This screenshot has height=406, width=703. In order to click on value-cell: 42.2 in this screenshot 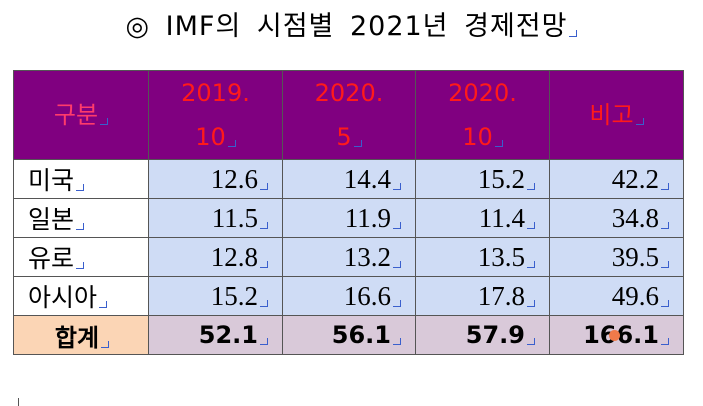, I will do `click(616, 179)`.